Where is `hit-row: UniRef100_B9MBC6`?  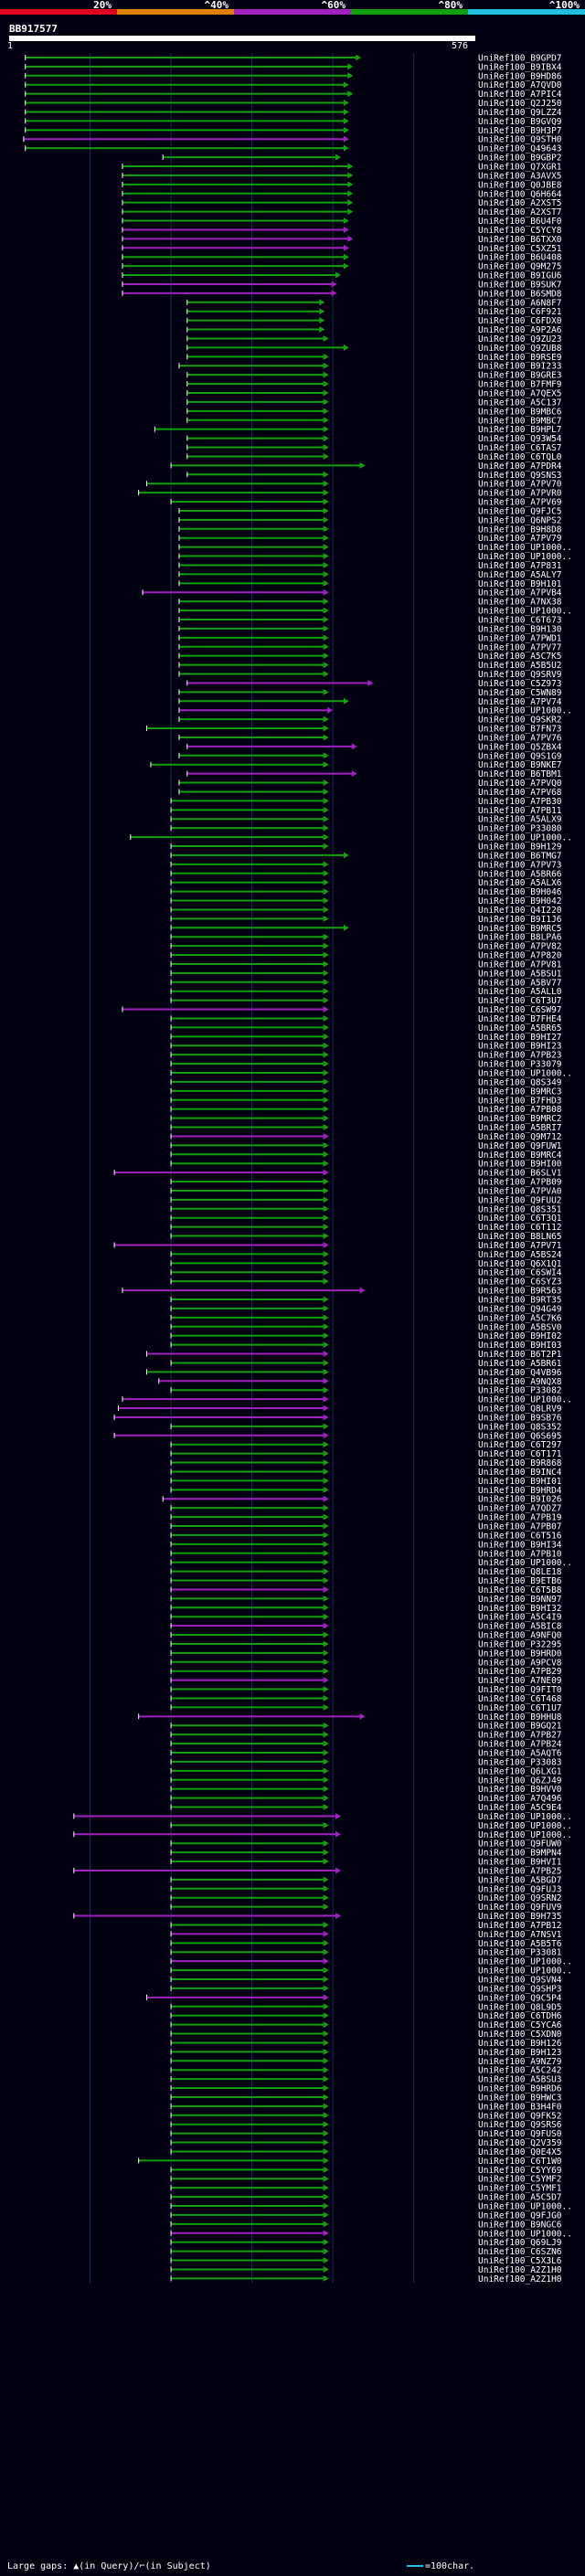
hit-row: UniRef100_B9MBC6 is located at coordinates (374, 412).